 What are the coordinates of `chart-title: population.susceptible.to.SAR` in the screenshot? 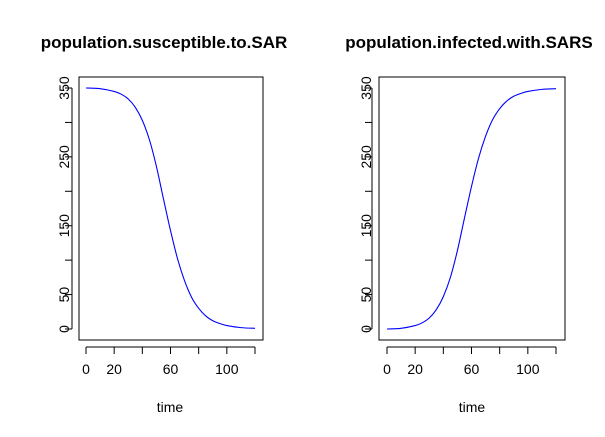 It's located at (164, 42).